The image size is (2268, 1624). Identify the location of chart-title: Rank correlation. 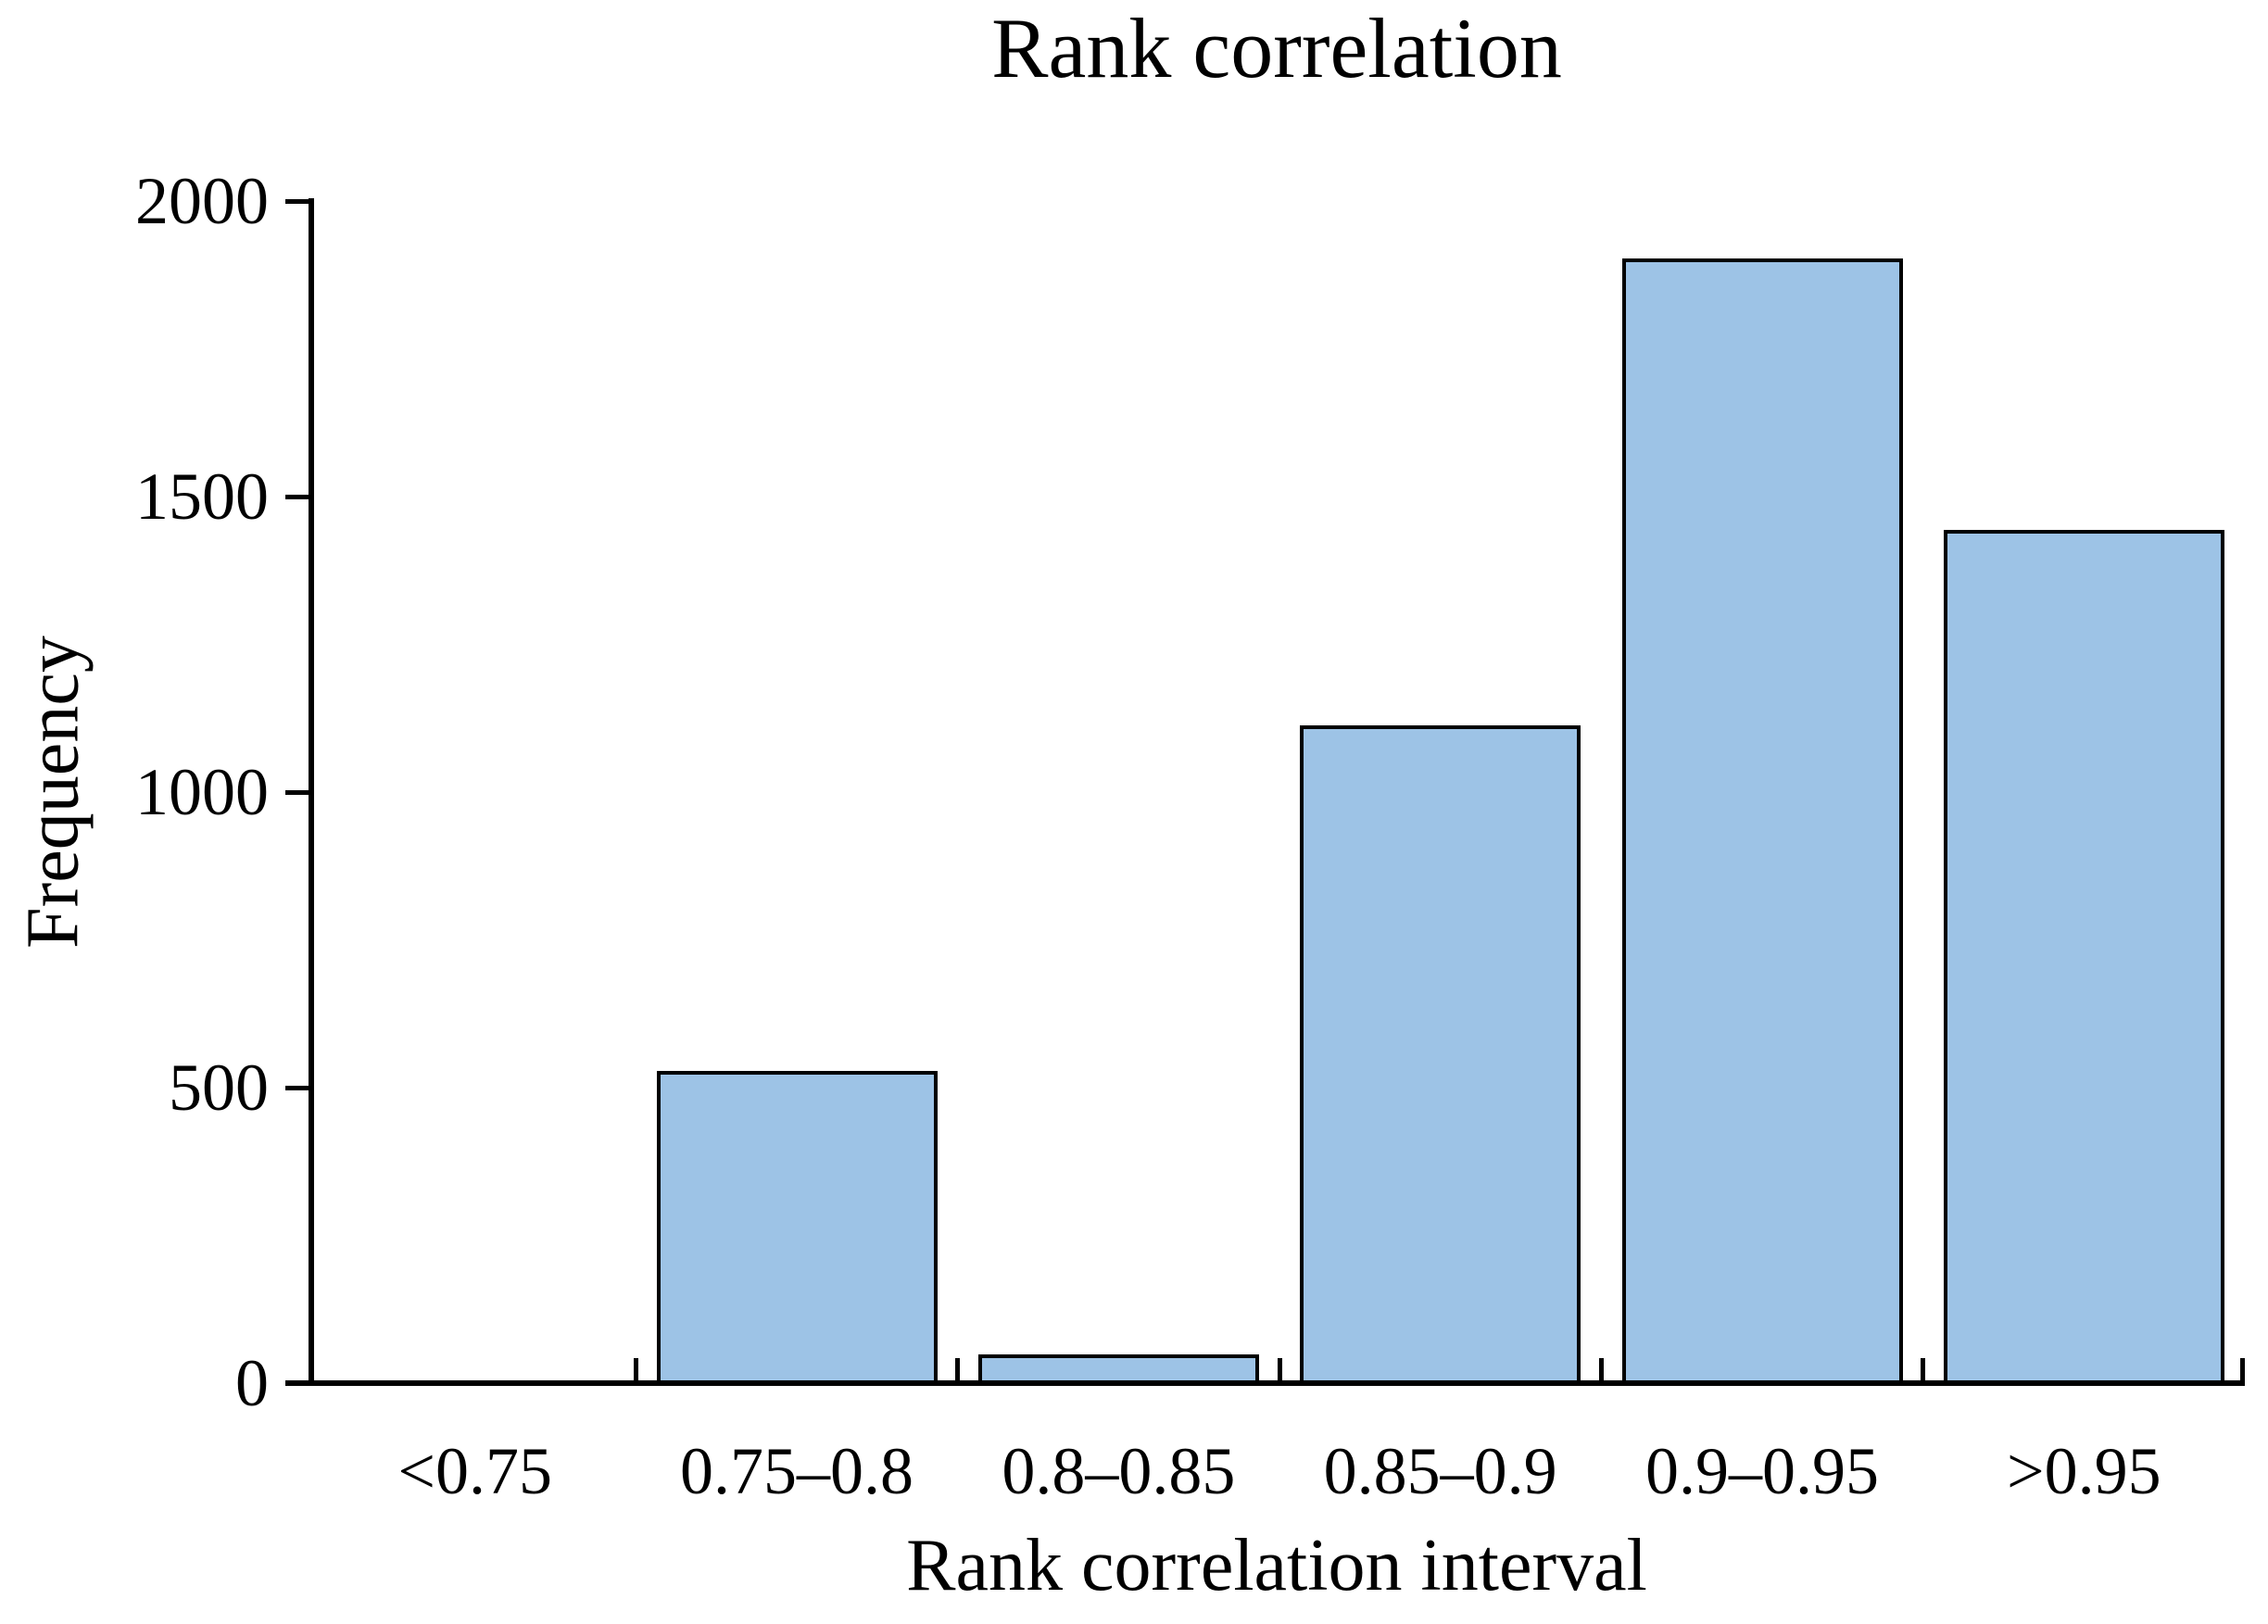
(1276, 48).